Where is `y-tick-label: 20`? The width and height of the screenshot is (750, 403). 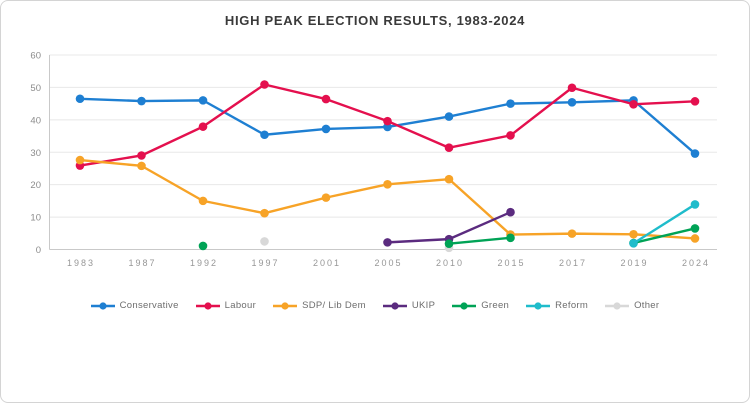 y-tick-label: 20 is located at coordinates (35, 185).